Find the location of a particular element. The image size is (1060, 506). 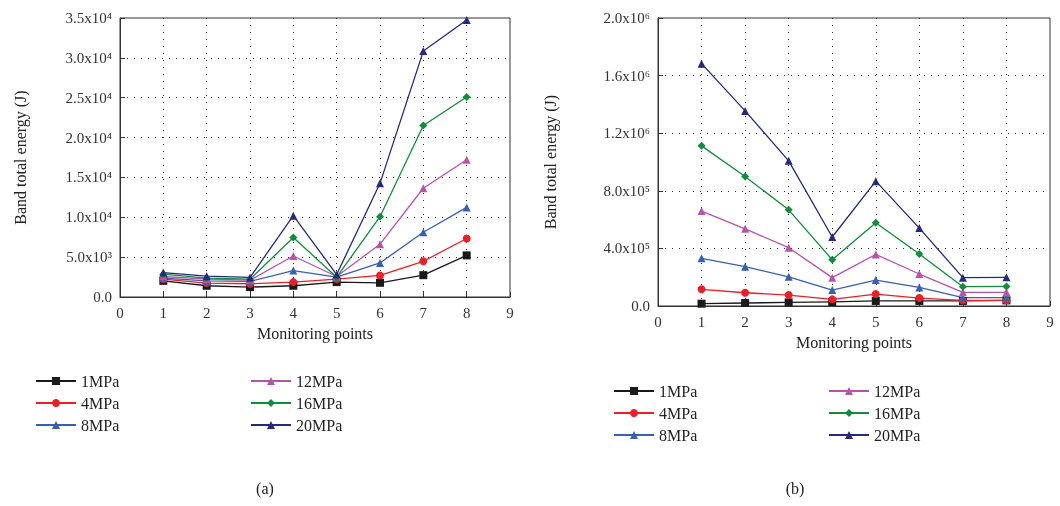

y-tick-label: 3.0x10⁴ is located at coordinates (88, 57).